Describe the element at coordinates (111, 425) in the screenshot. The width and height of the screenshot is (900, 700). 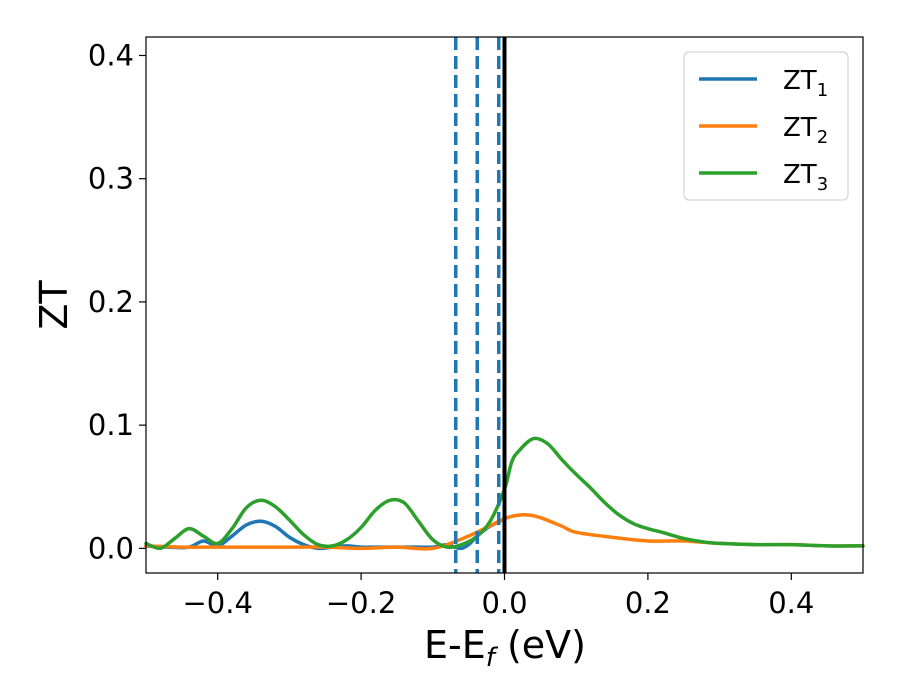
I see `y-tick-label: 0.1` at that location.